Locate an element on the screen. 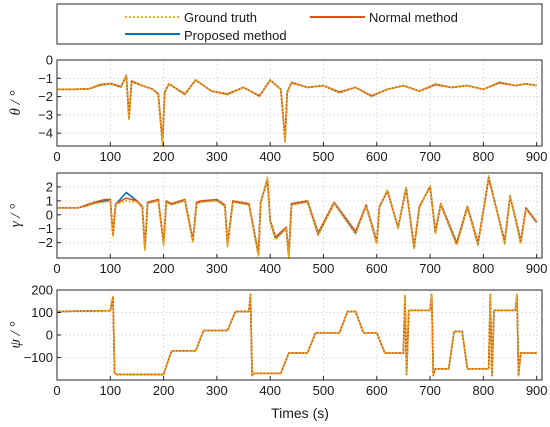  y-tick-label: 1 is located at coordinates (49, 200).